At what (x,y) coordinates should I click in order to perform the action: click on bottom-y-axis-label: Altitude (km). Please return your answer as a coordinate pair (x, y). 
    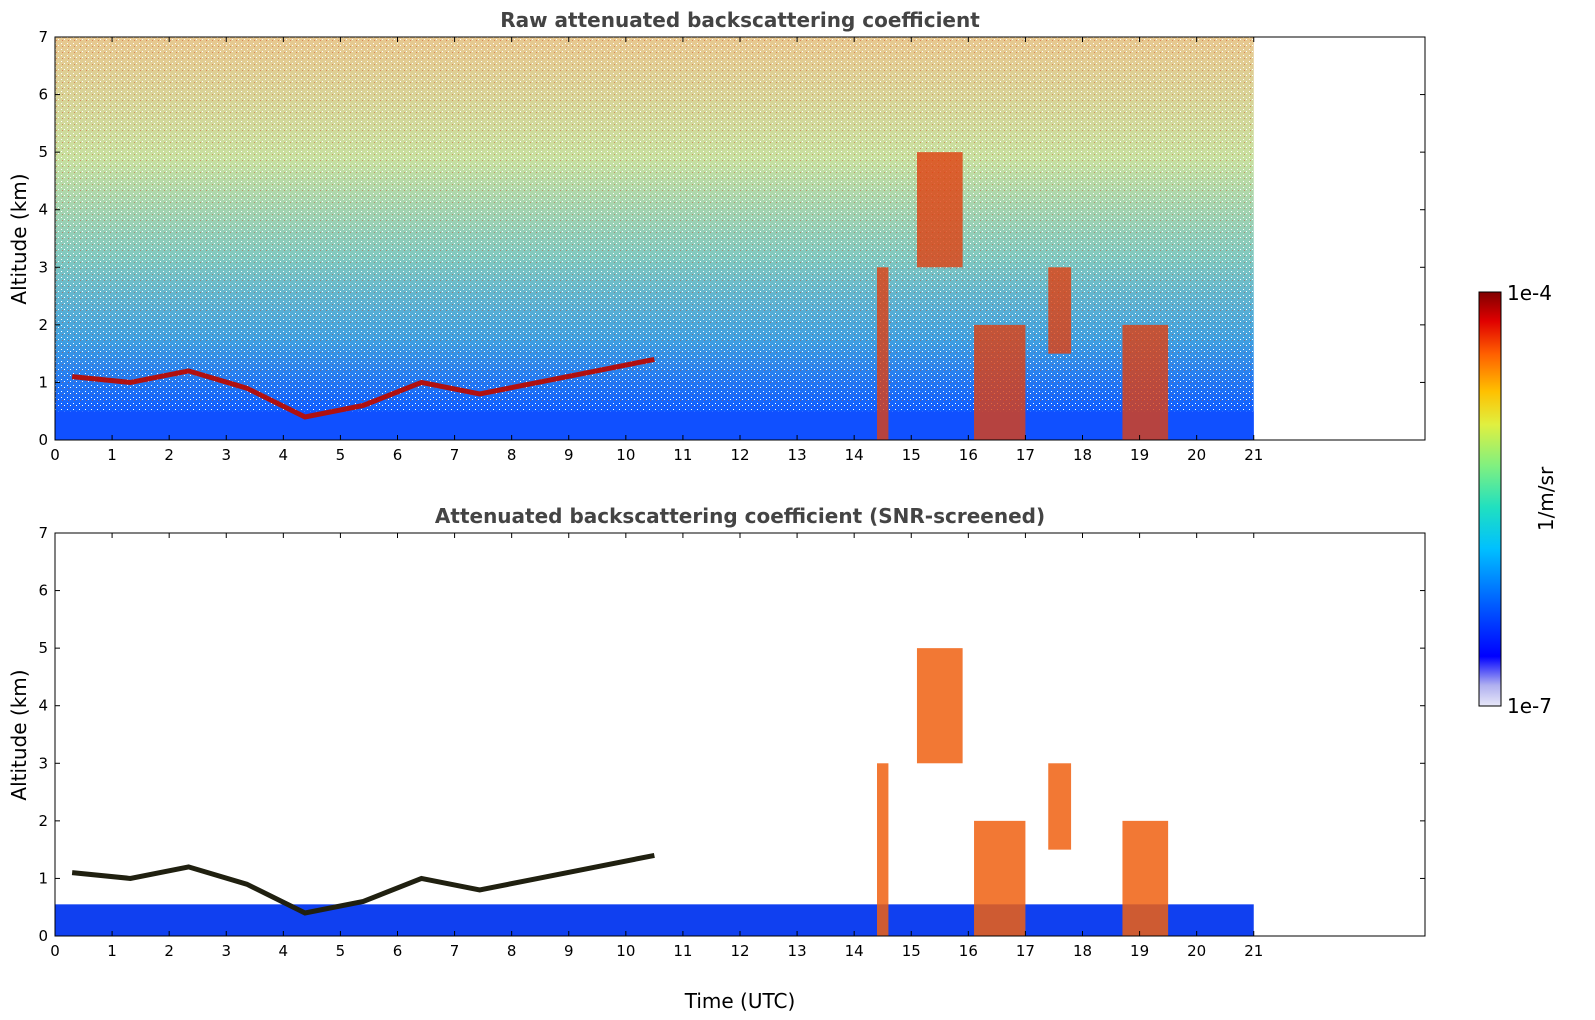
    Looking at the image, I should click on (19, 734).